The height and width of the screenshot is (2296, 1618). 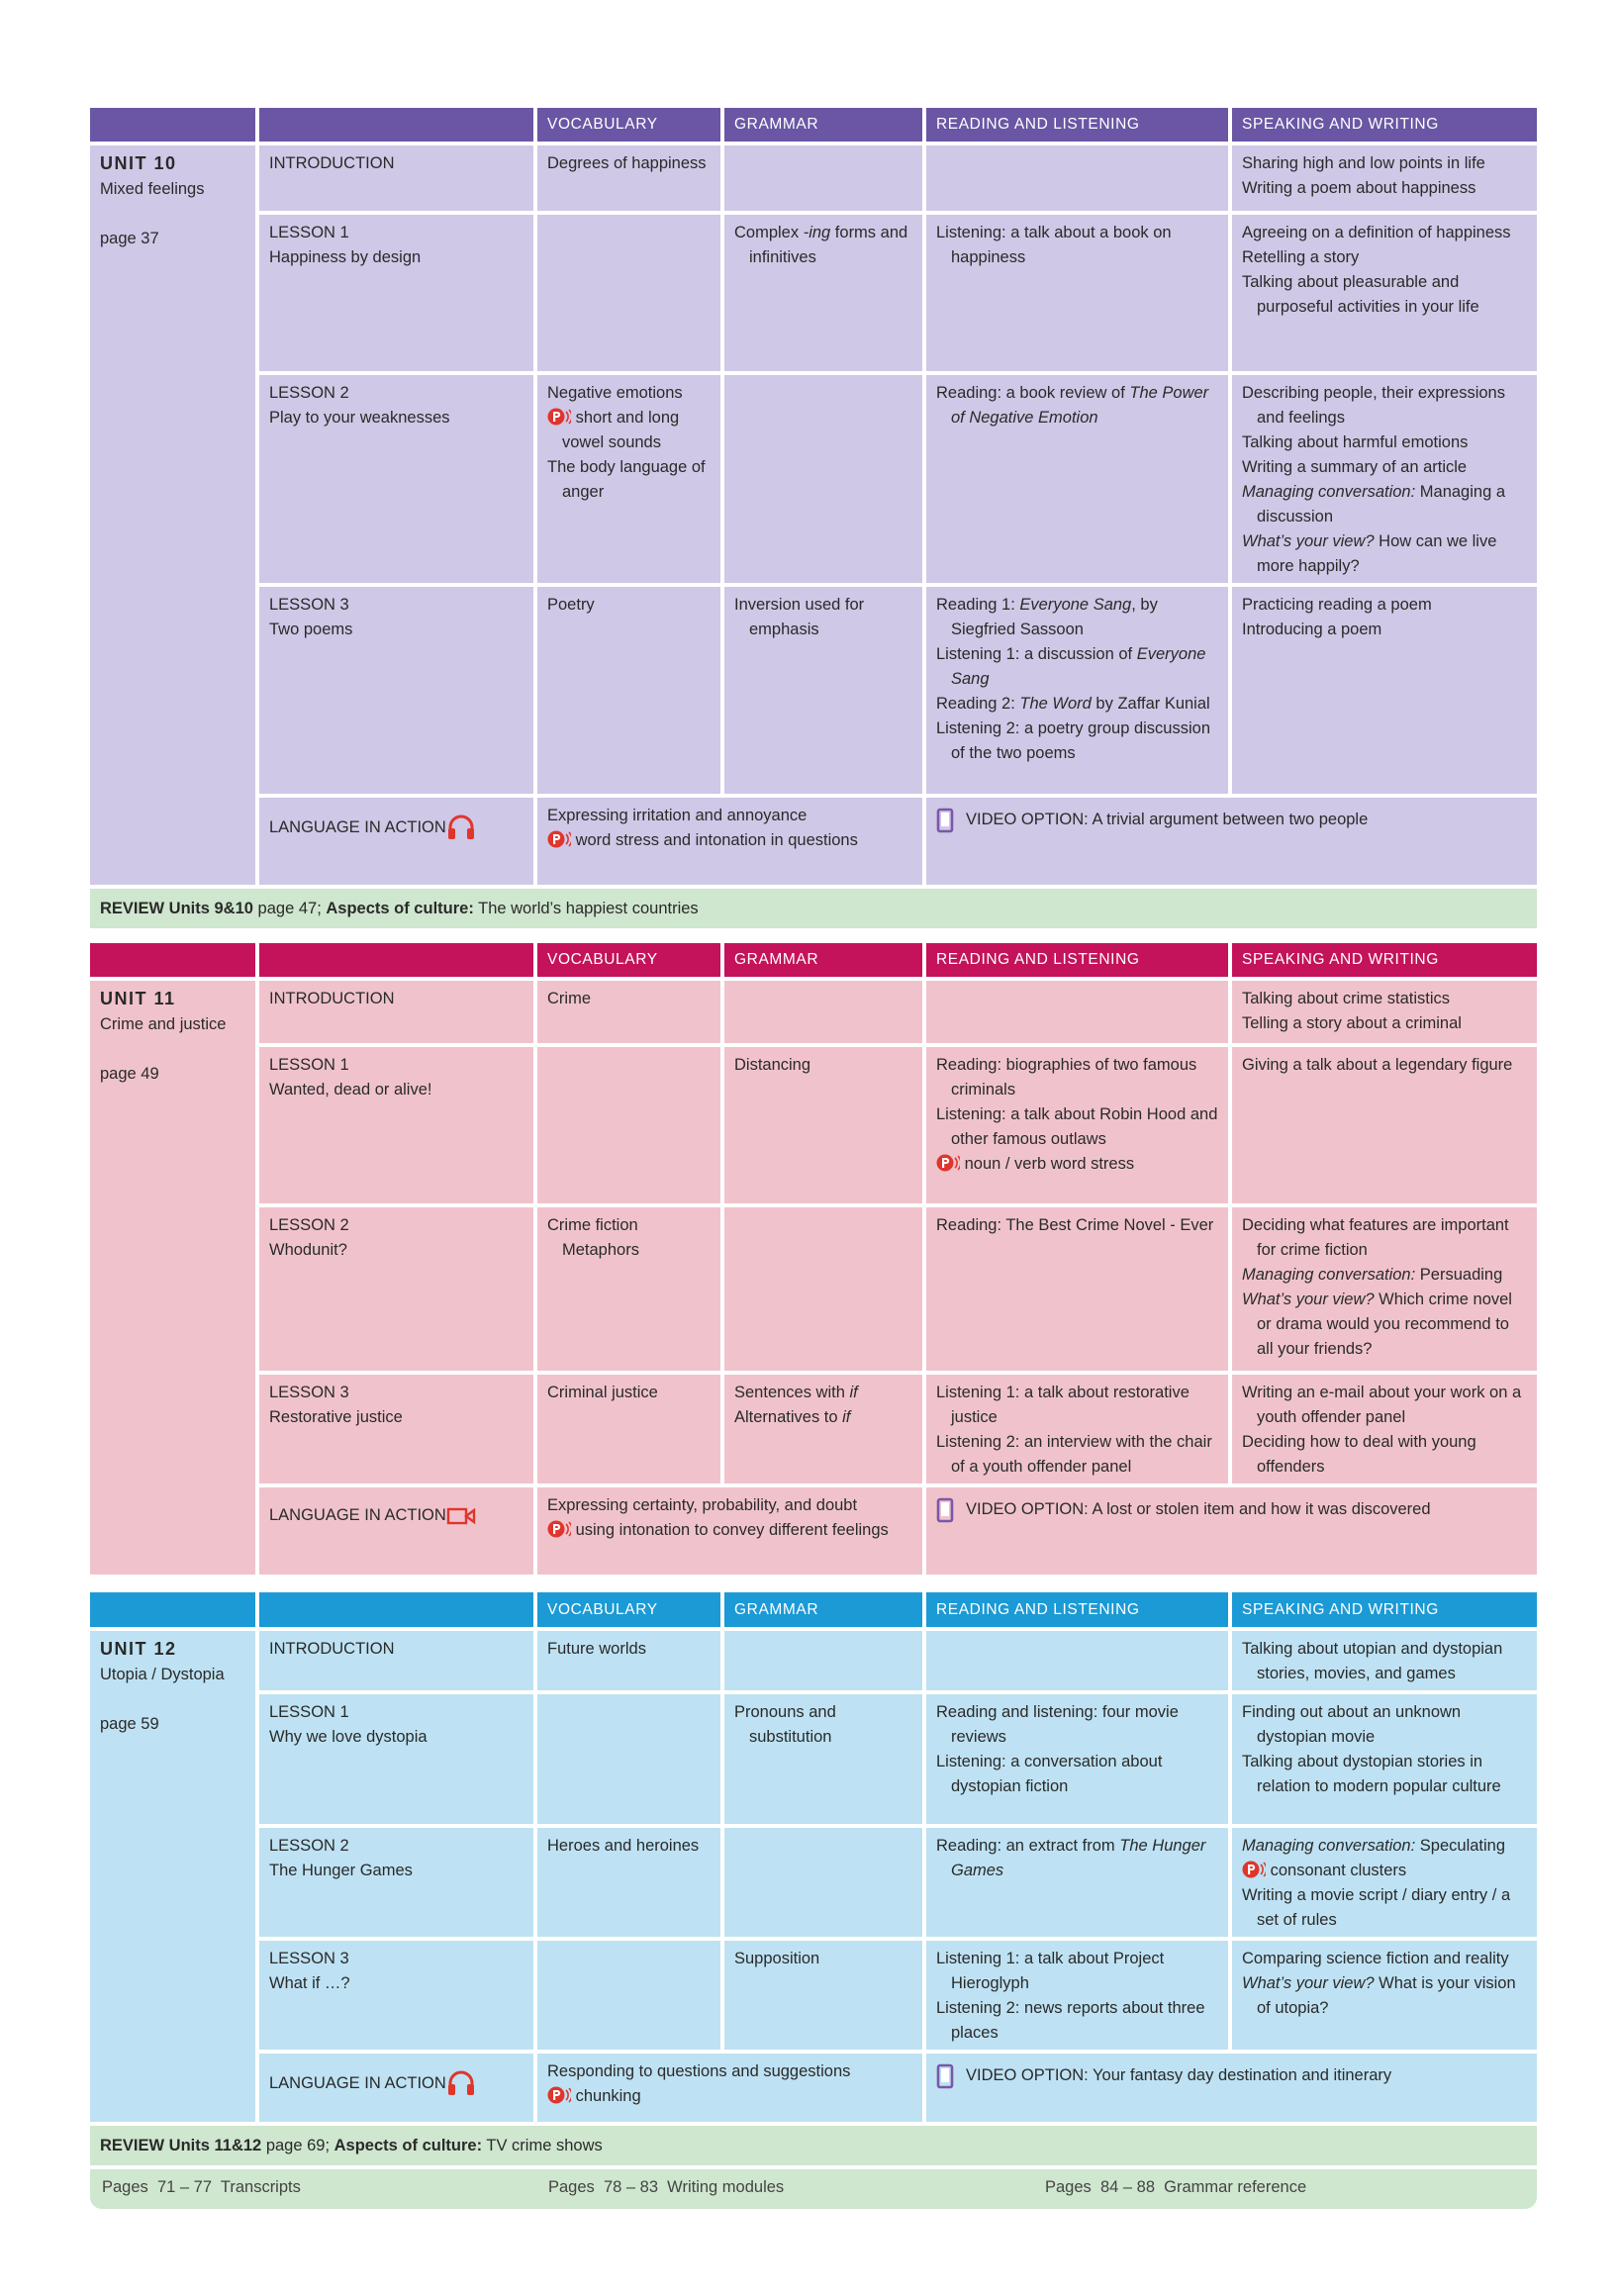 I want to click on pronunciation-icon, so click(x=949, y=1163).